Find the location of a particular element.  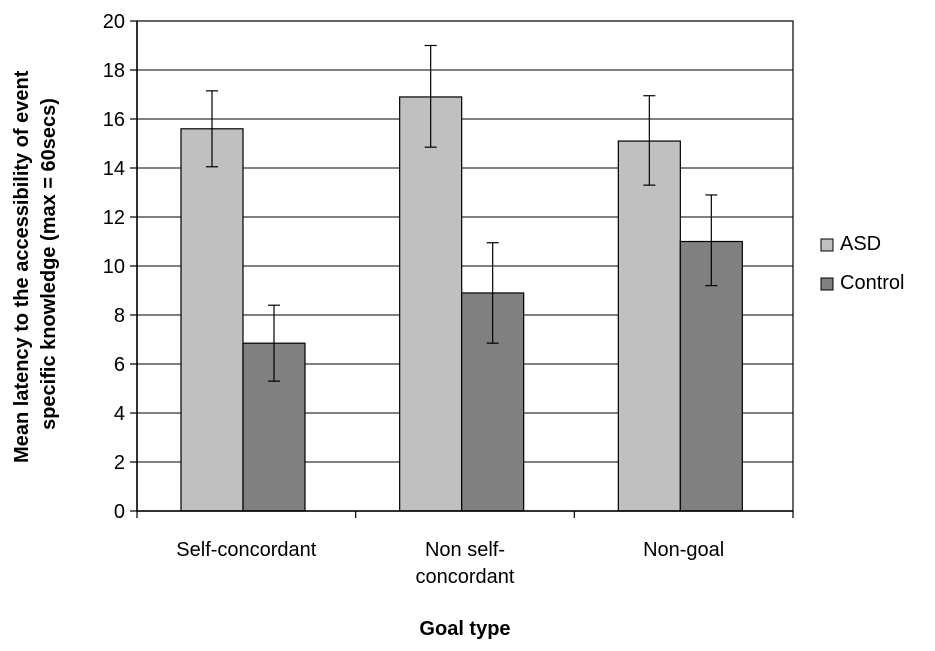

y-tick-label: 0 is located at coordinates (119, 512).